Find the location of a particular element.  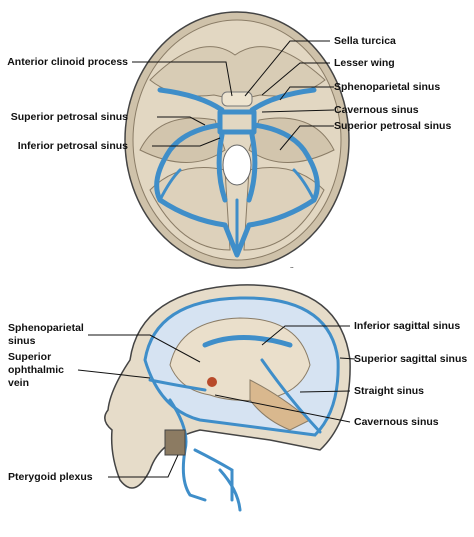

label: vein is located at coordinates (18, 383).